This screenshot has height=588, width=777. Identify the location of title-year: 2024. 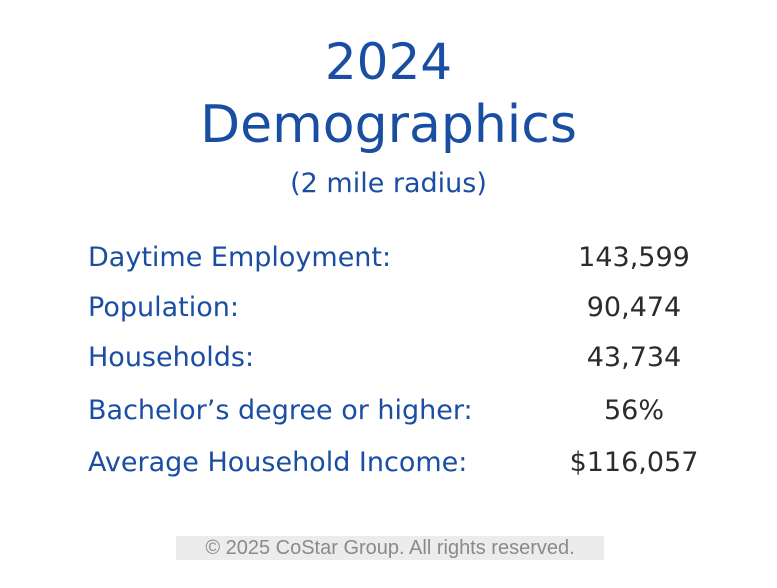
(388, 62).